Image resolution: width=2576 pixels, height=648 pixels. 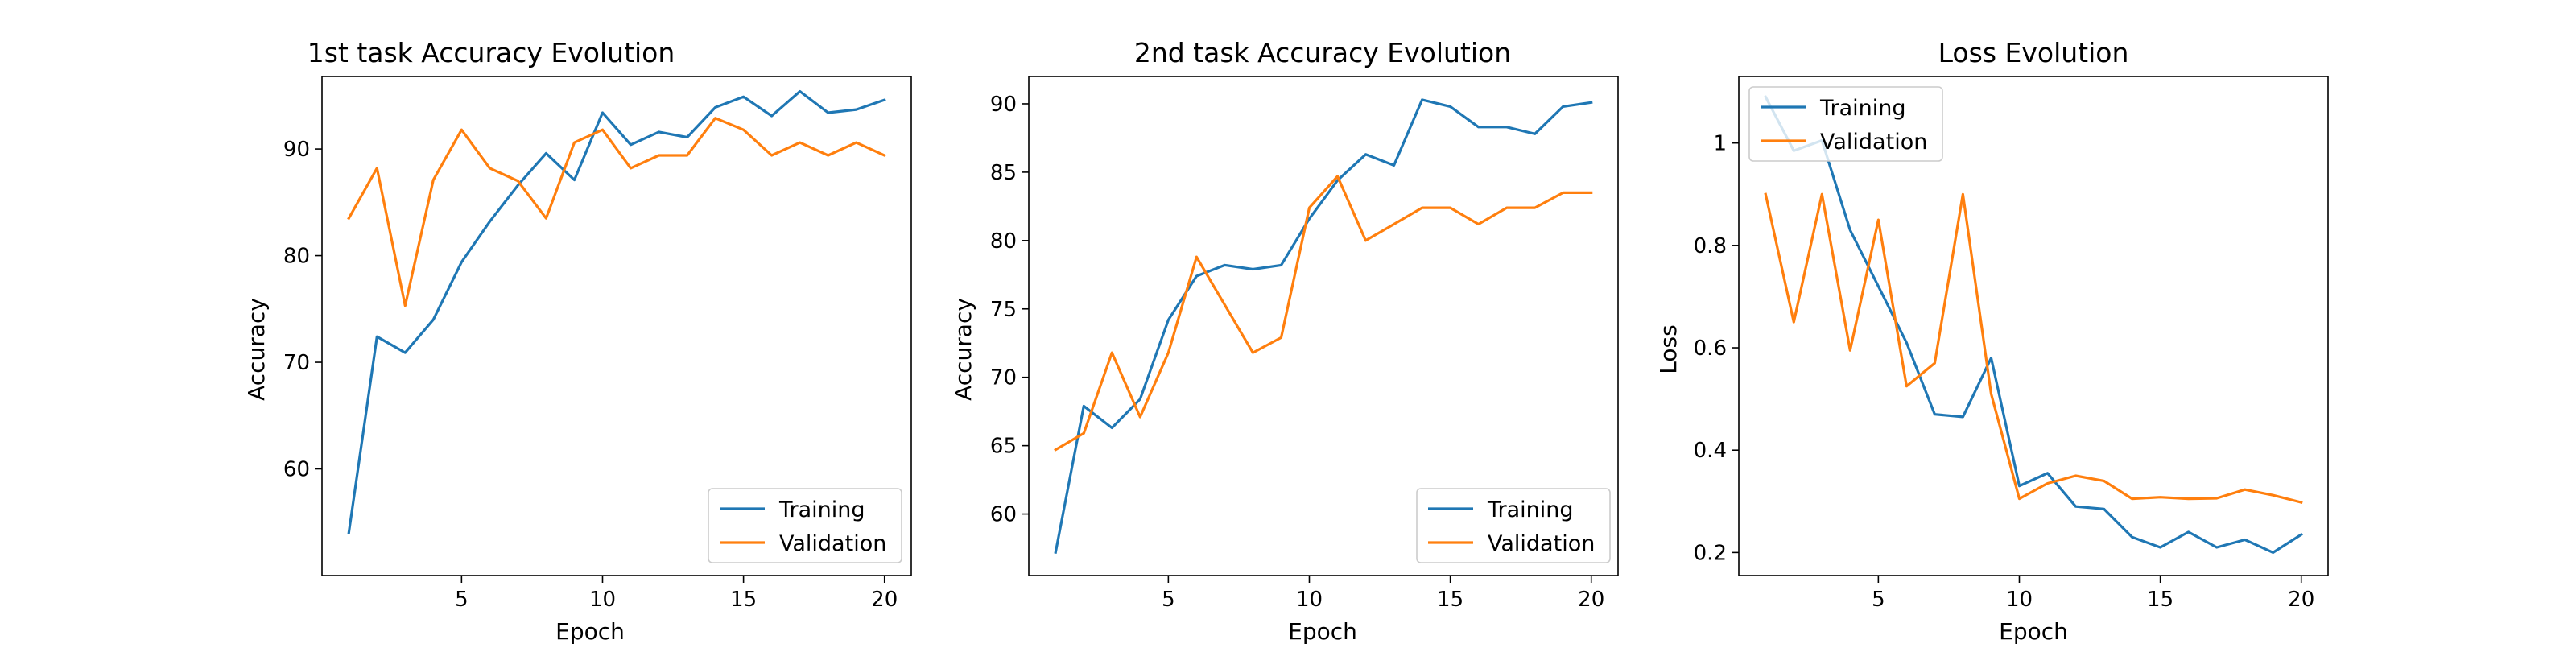 I want to click on y-tick-label: 0.2, so click(x=1710, y=553).